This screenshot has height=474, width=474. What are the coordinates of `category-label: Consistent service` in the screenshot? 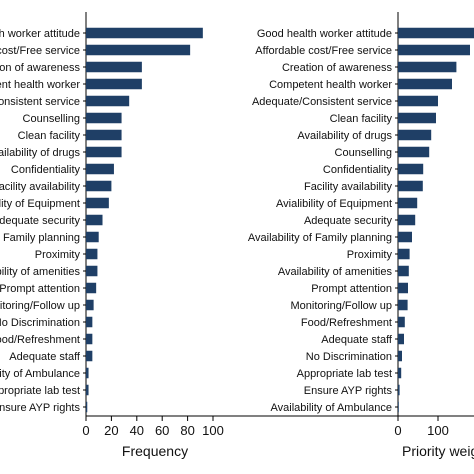 It's located at (40, 102).